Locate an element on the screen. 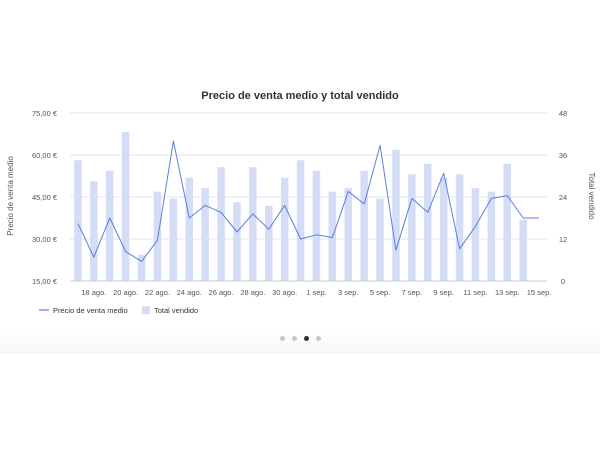  y-right-tick-label: 48 is located at coordinates (563, 113).